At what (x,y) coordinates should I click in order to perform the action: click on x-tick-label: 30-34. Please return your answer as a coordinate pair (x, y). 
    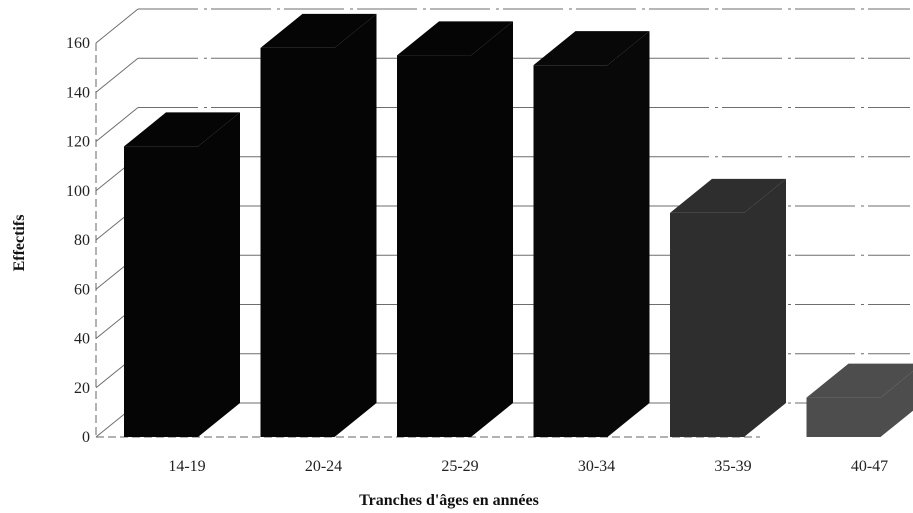
    Looking at the image, I should click on (596, 466).